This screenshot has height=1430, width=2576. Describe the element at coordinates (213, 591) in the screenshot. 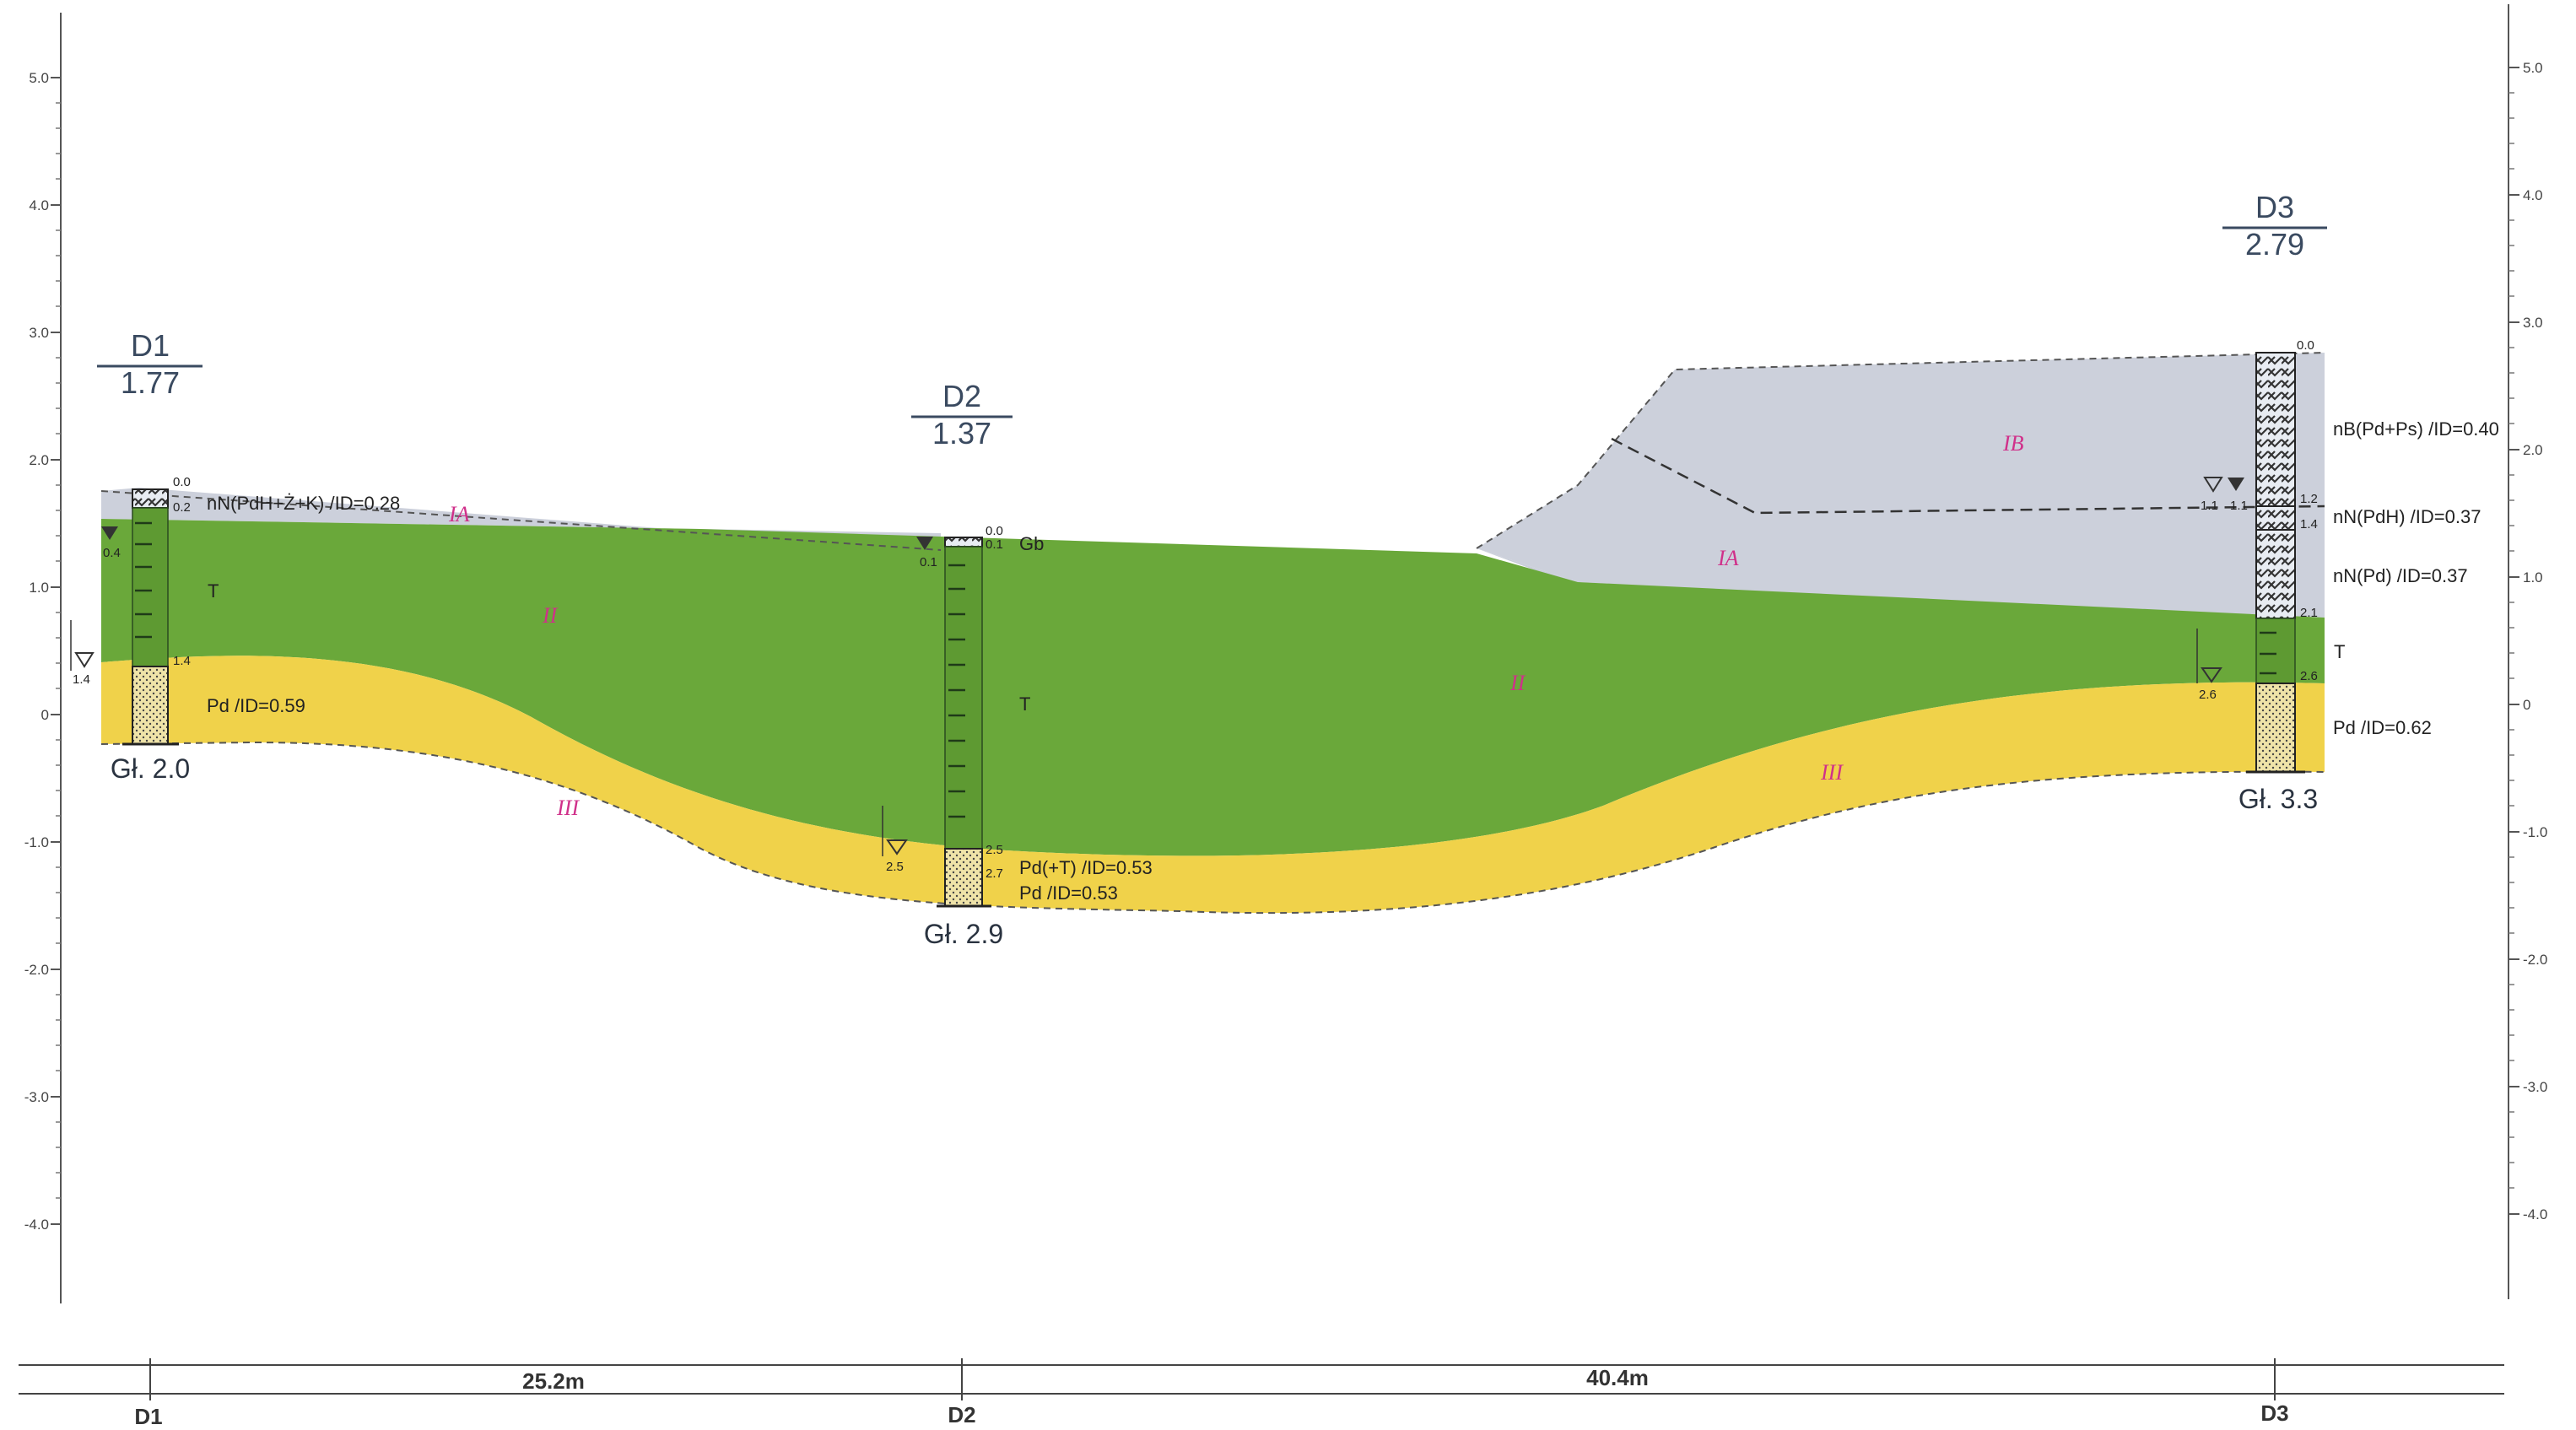

I see `d1-peat-label: T` at that location.